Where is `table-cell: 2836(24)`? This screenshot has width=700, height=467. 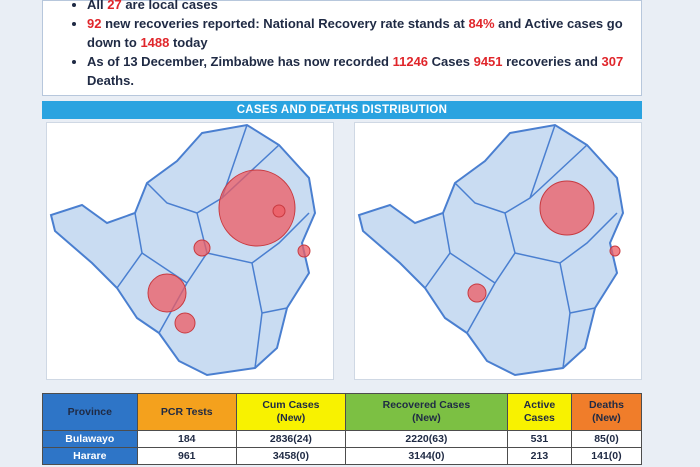
table-cell: 2836(24) is located at coordinates (290, 439).